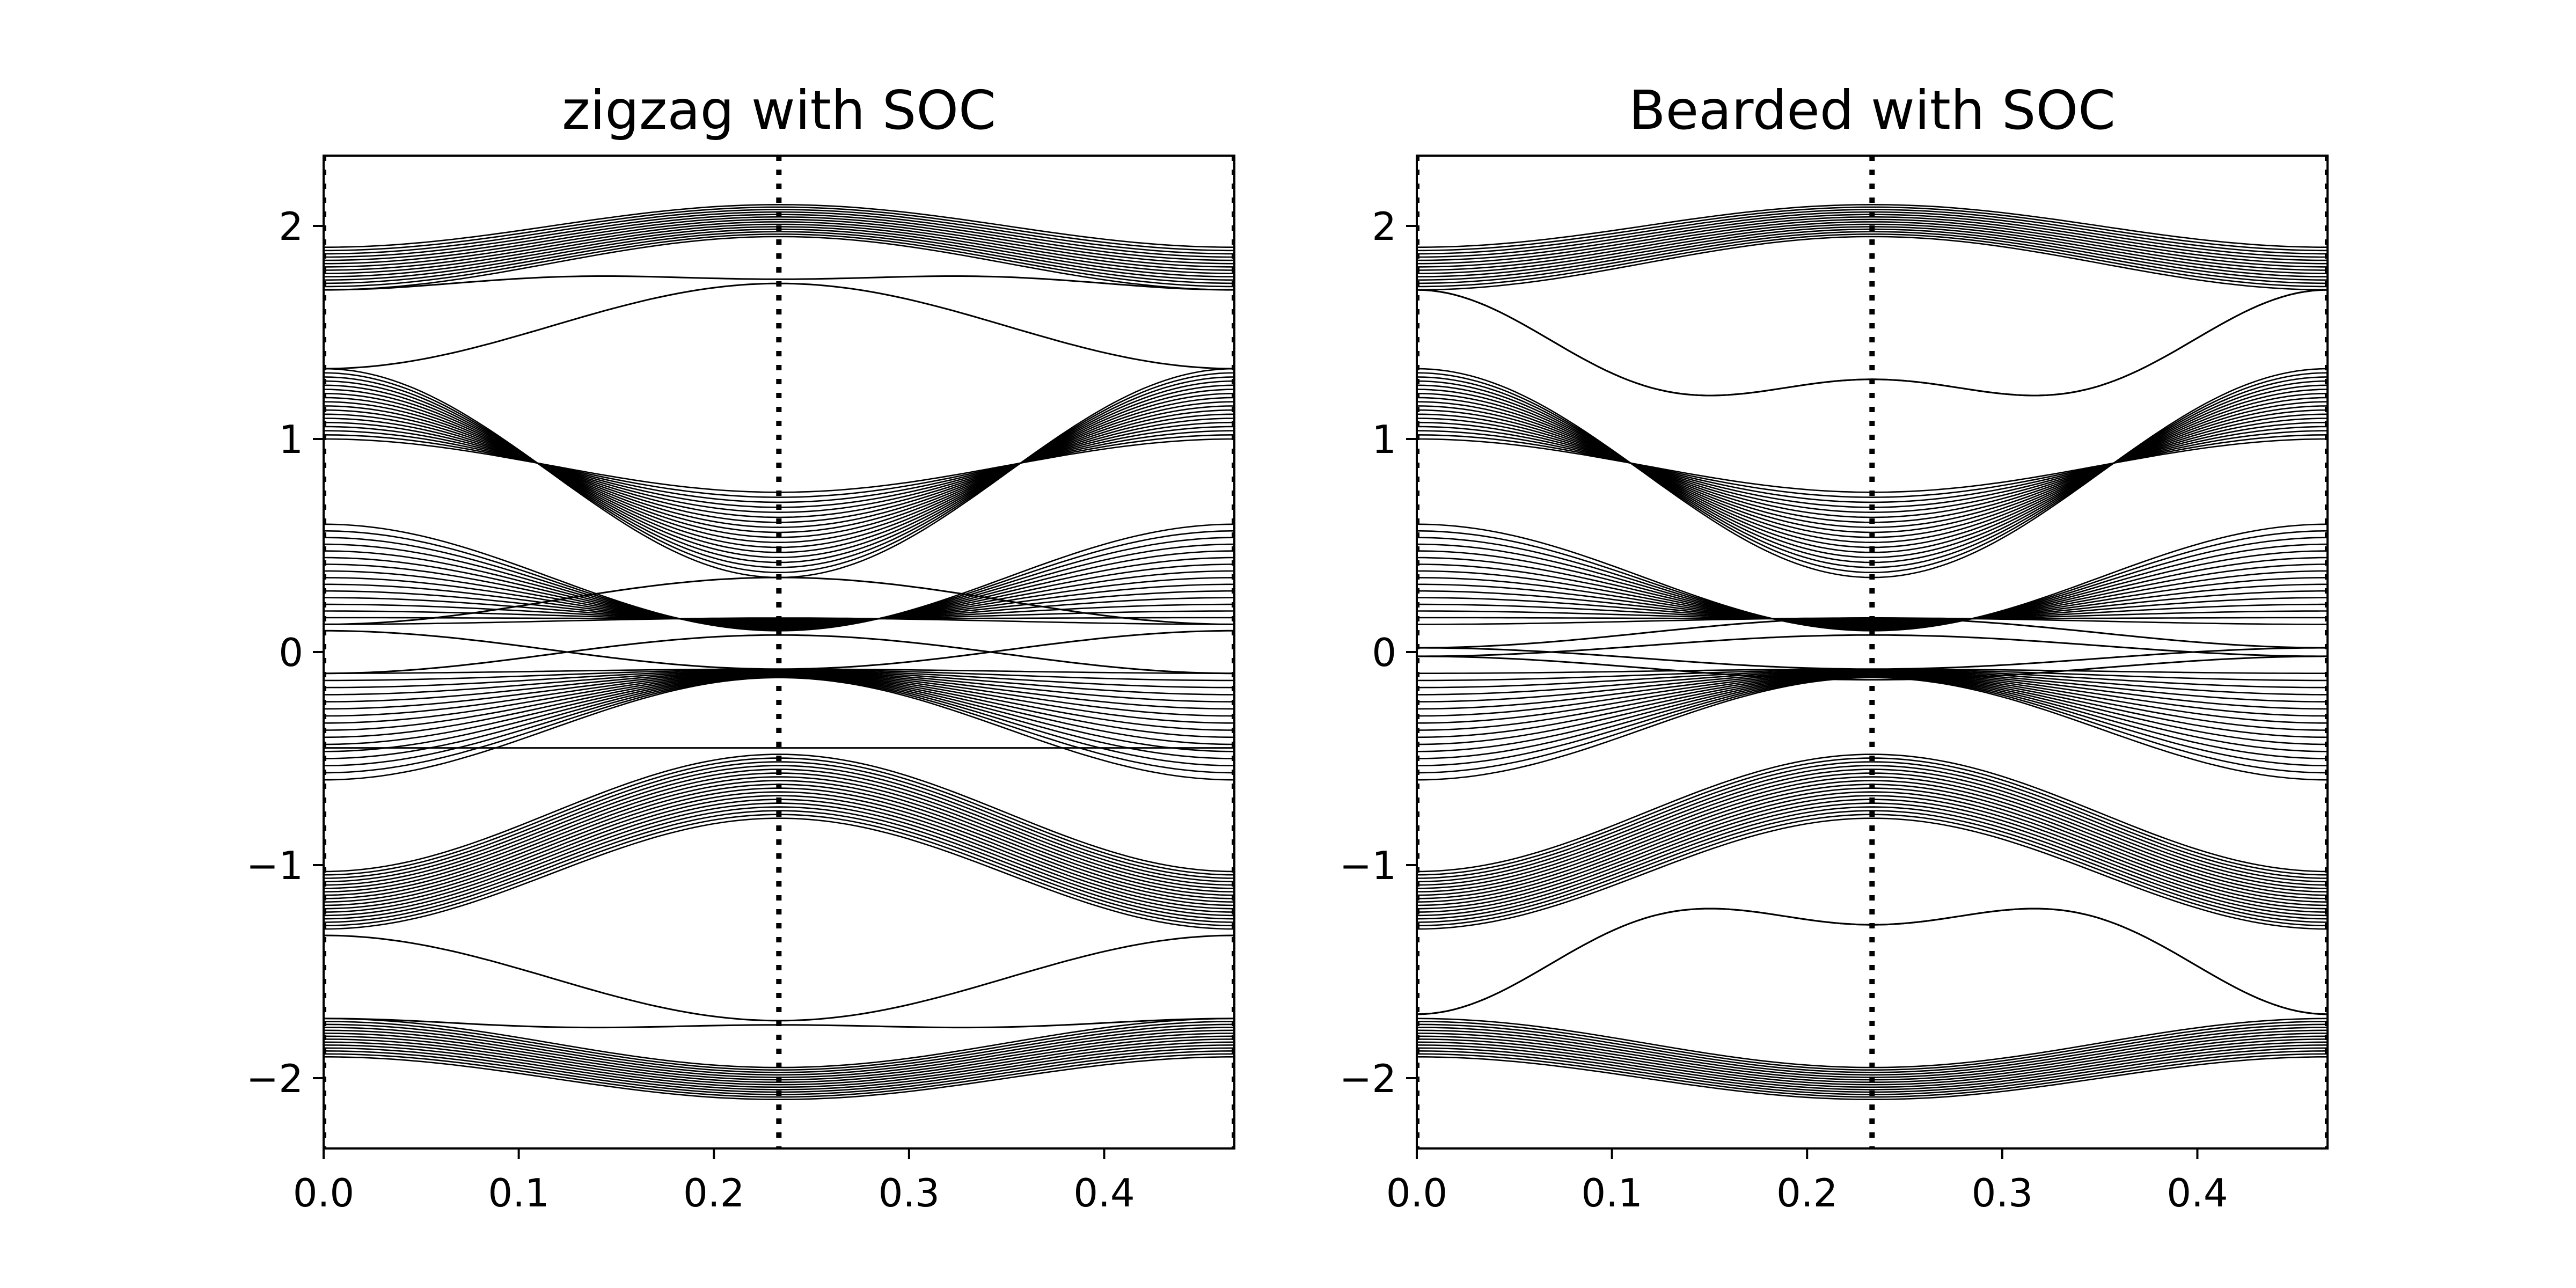 The height and width of the screenshot is (1288, 2576). What do you see at coordinates (2002, 1193) in the screenshot?
I see `x-tick-label: 0.3` at bounding box center [2002, 1193].